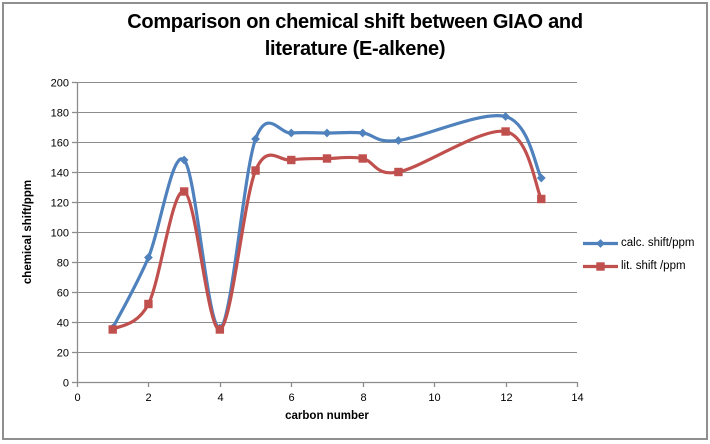 This screenshot has height=444, width=710. Describe the element at coordinates (355, 49) in the screenshot. I see `chart-title-line2: literature (E-alkene)` at that location.